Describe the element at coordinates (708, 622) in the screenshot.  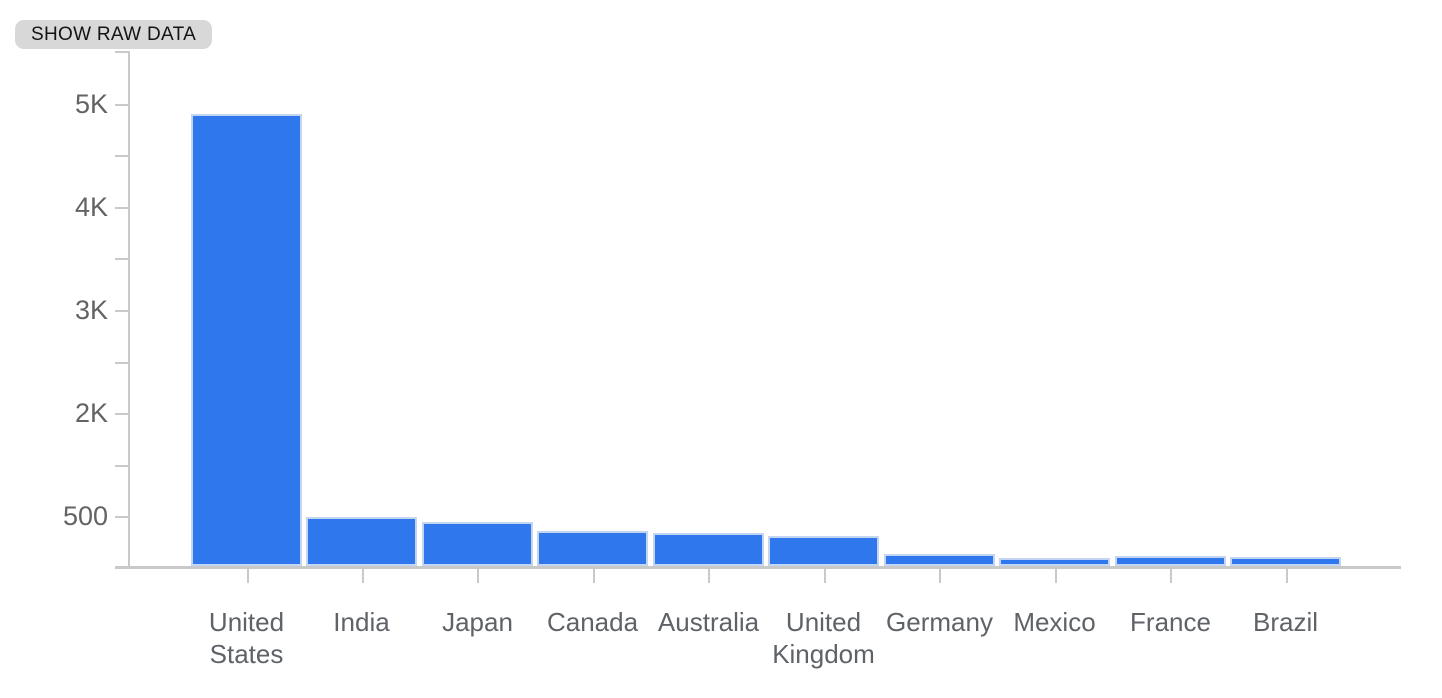
I see `x-axis-label-australia: Australia` at that location.